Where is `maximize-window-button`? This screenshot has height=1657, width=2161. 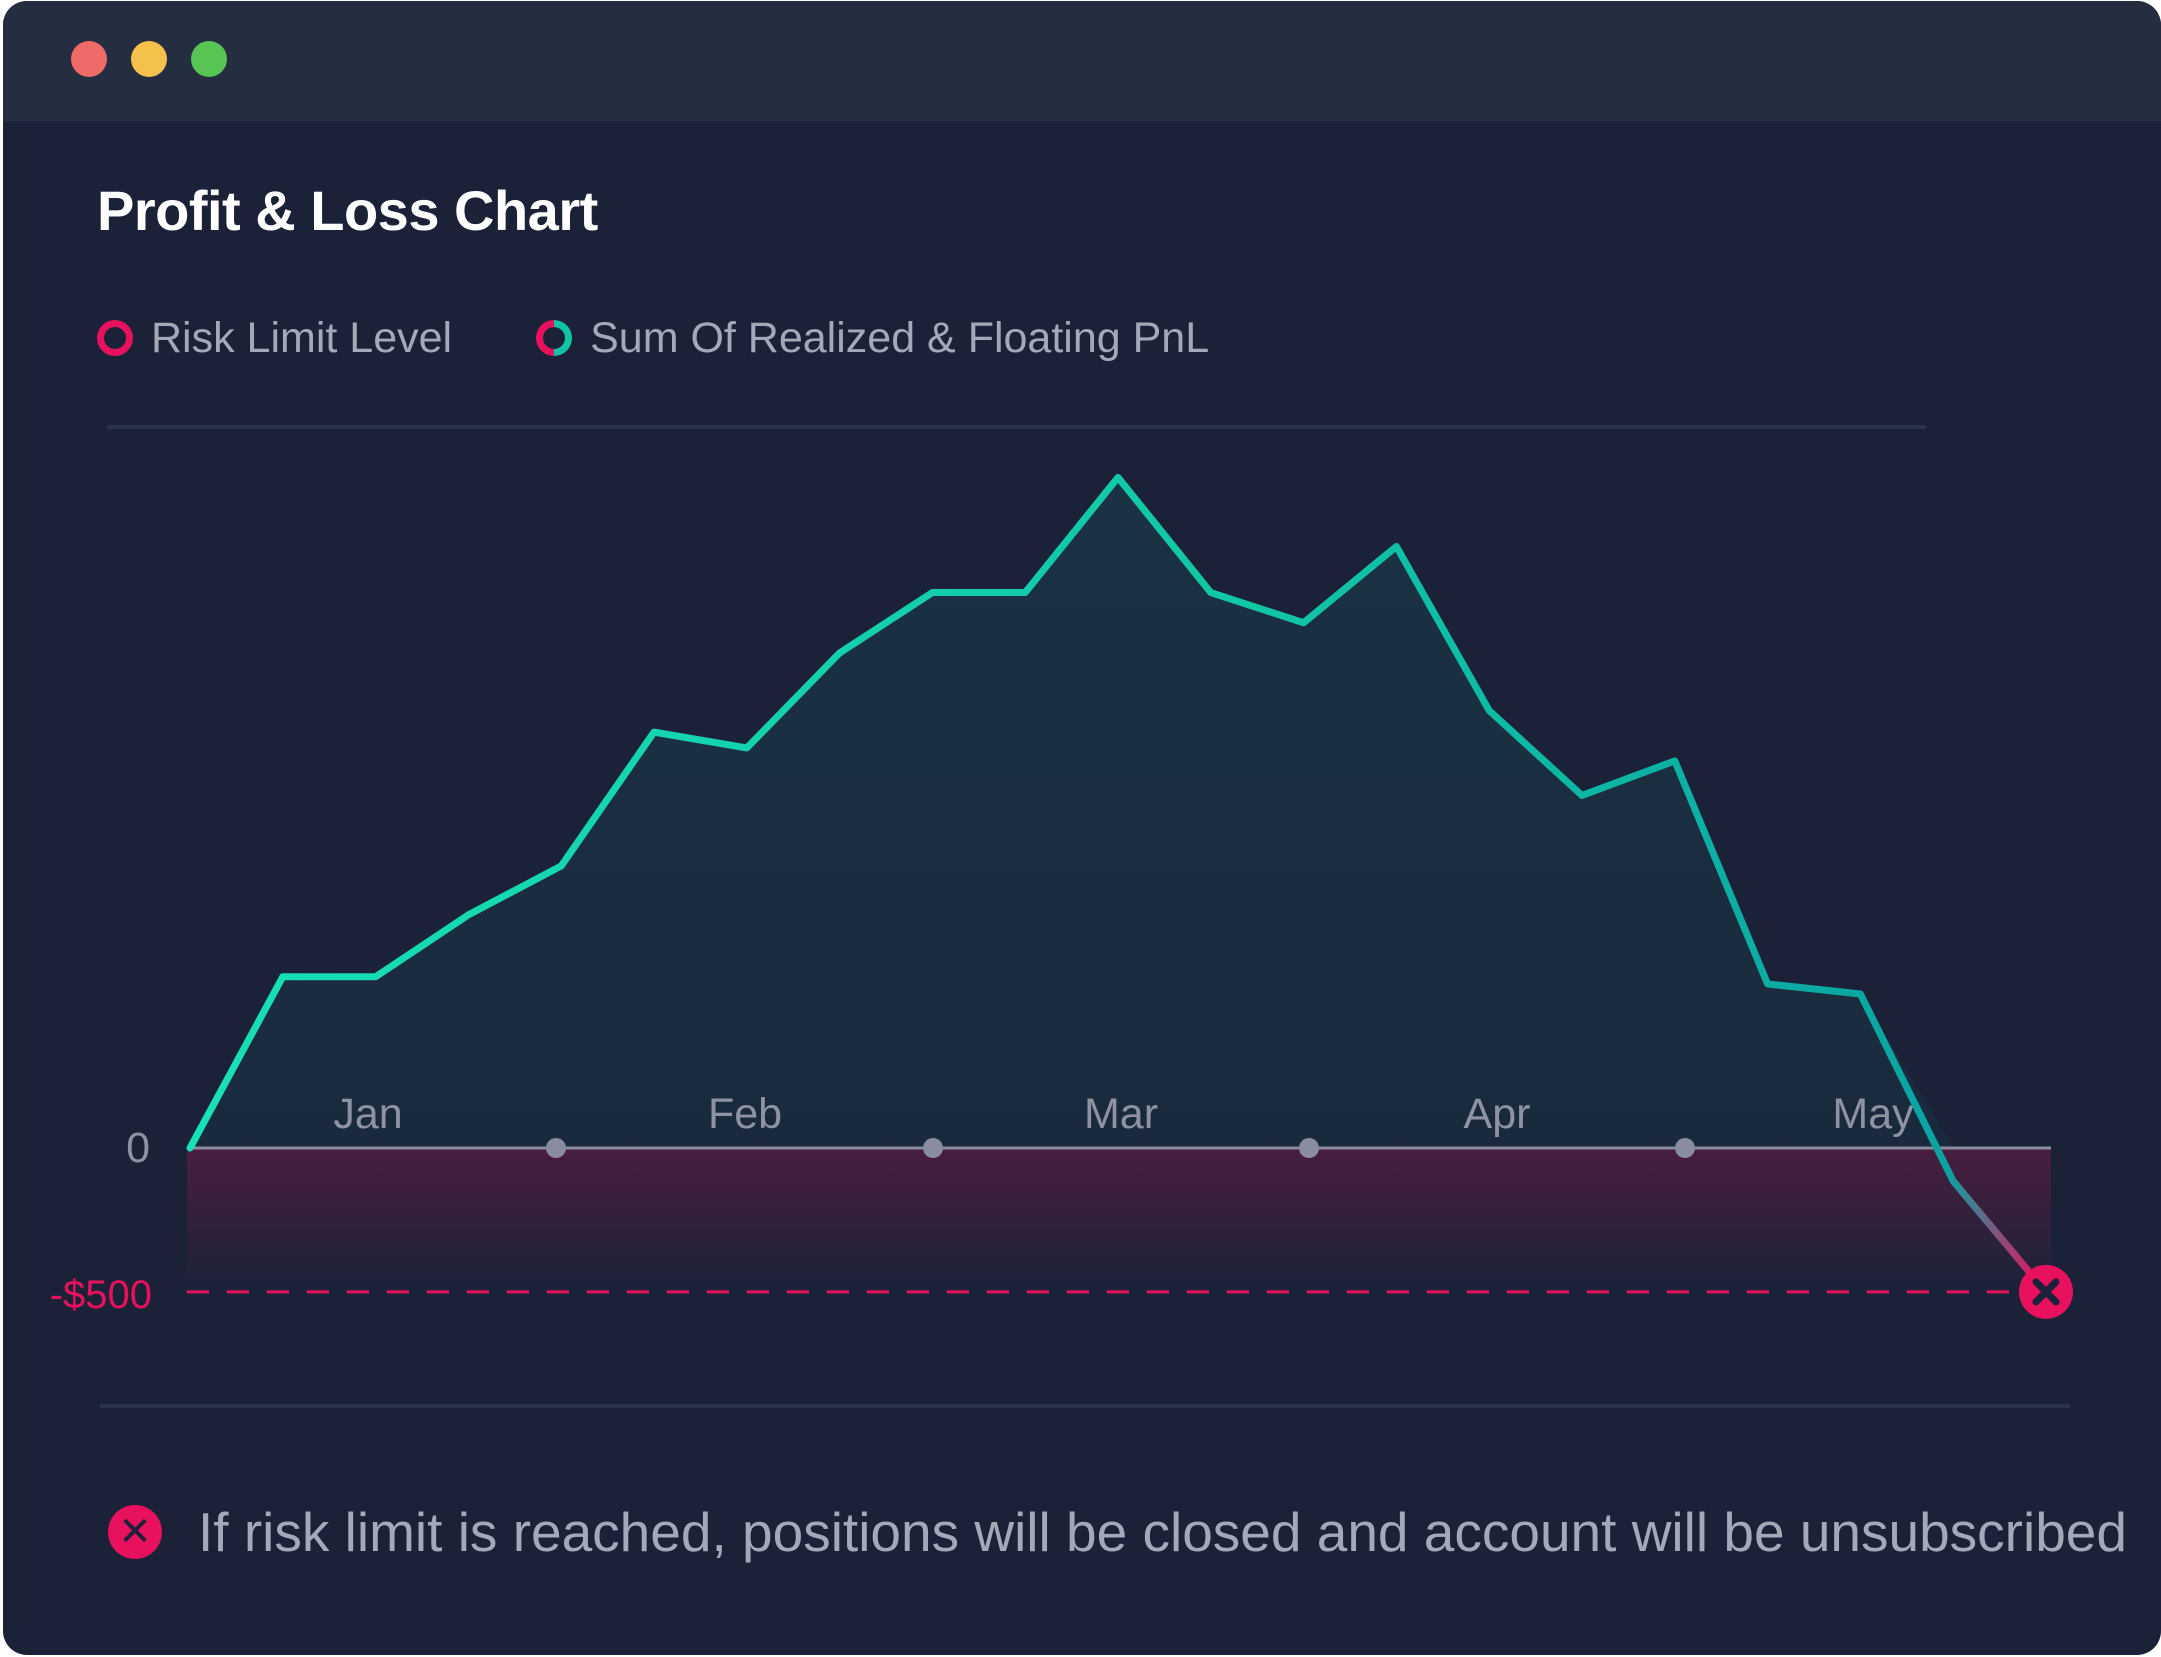 maximize-window-button is located at coordinates (209, 59).